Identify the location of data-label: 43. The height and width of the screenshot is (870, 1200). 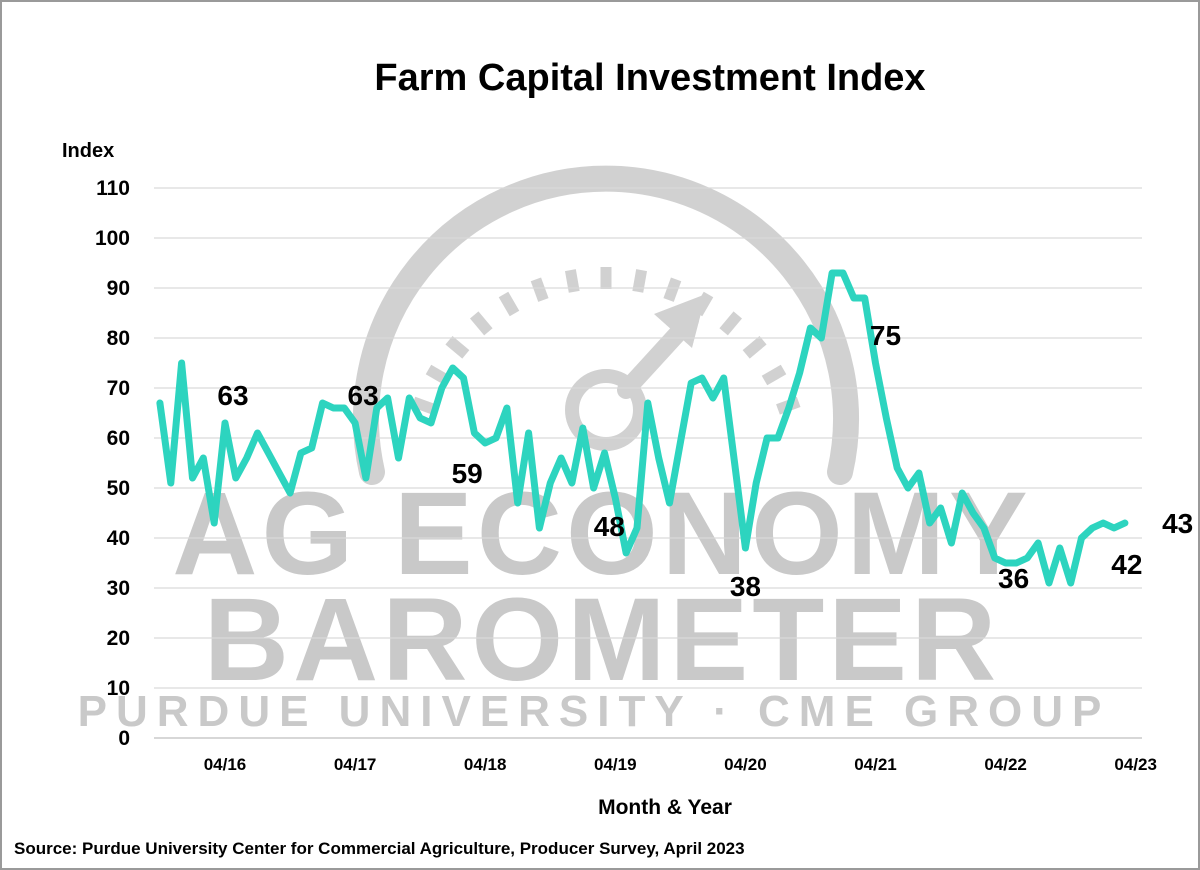
(1177, 523).